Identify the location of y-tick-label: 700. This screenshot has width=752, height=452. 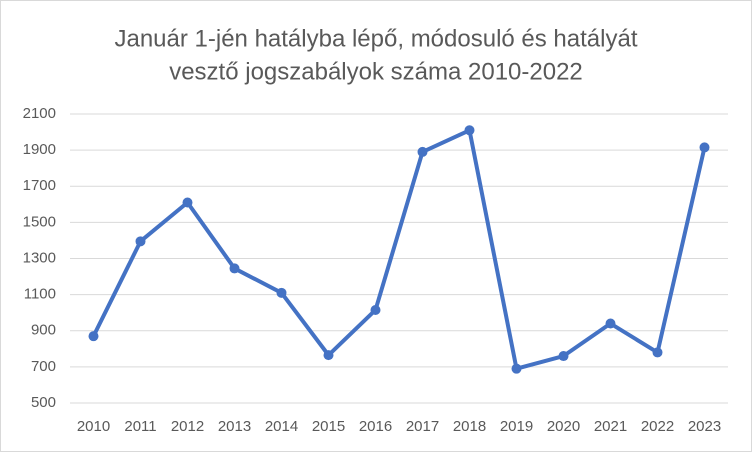
(43, 366).